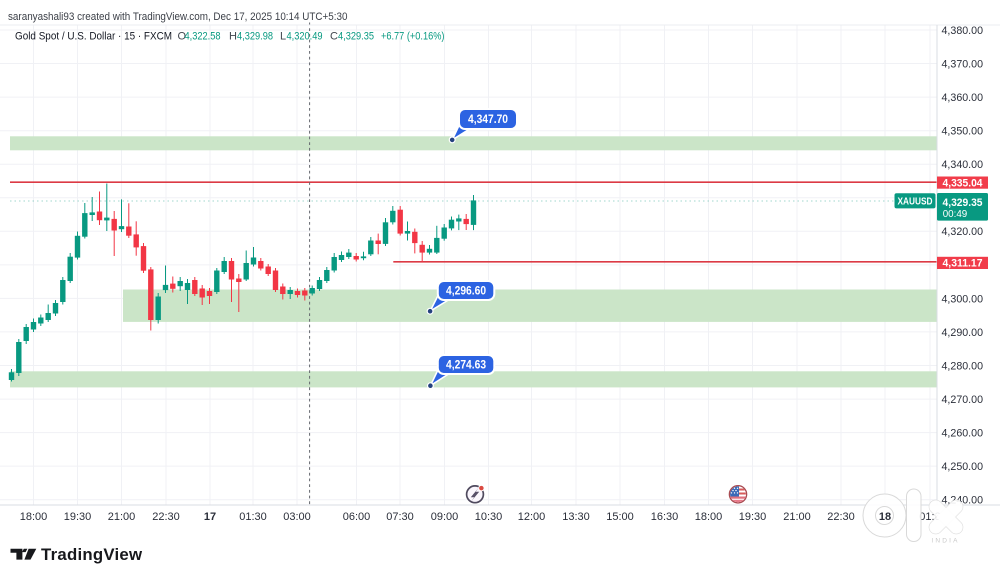  Describe the element at coordinates (885, 517) in the screenshot. I see `svg-text: 18` at that location.